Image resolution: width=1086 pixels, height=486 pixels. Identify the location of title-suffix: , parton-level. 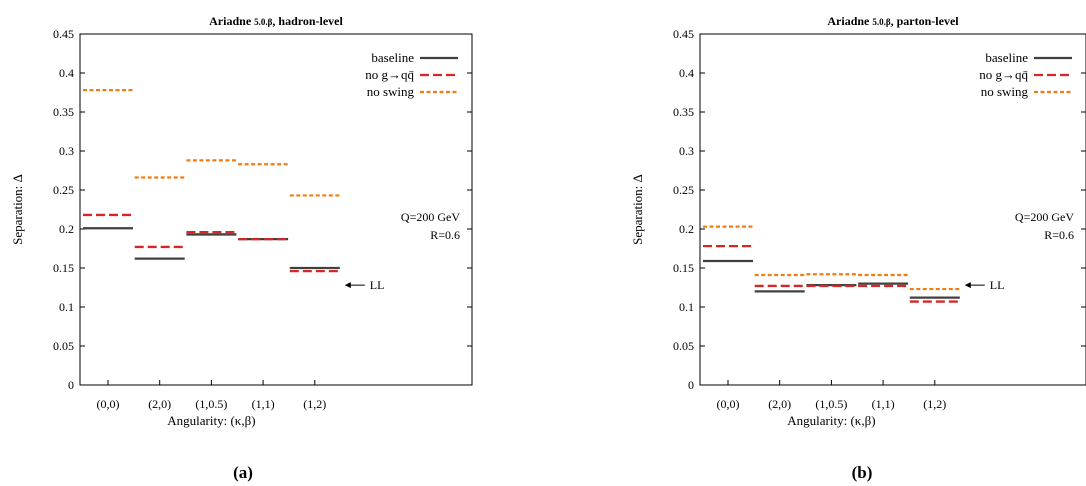
(925, 21).